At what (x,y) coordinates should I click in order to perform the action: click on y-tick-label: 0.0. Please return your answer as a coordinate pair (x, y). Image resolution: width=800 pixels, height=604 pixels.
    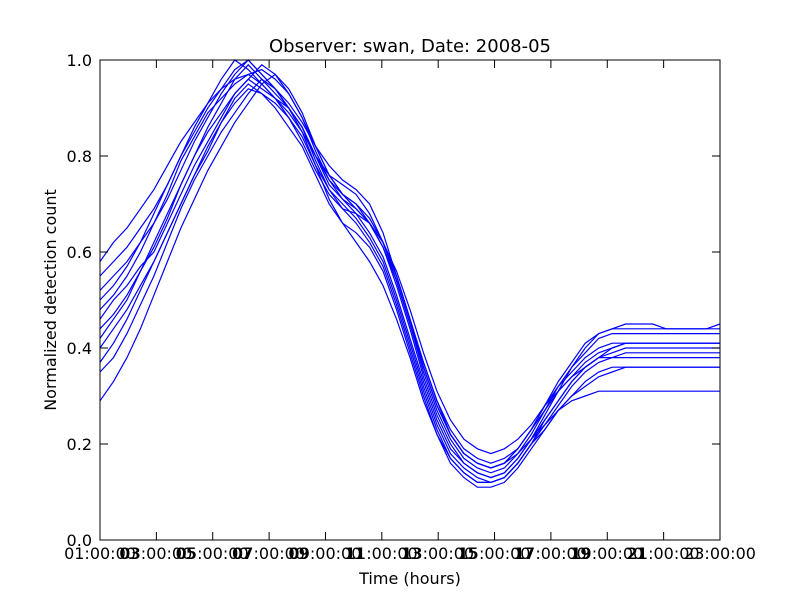
    Looking at the image, I should click on (79, 540).